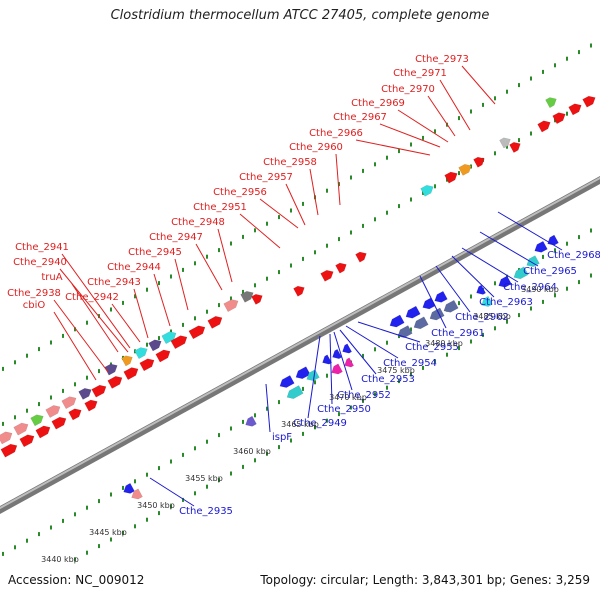 The height and width of the screenshot is (600, 600). What do you see at coordinates (42, 247) in the screenshot?
I see `gene-label: Cthe_2941` at bounding box center [42, 247].